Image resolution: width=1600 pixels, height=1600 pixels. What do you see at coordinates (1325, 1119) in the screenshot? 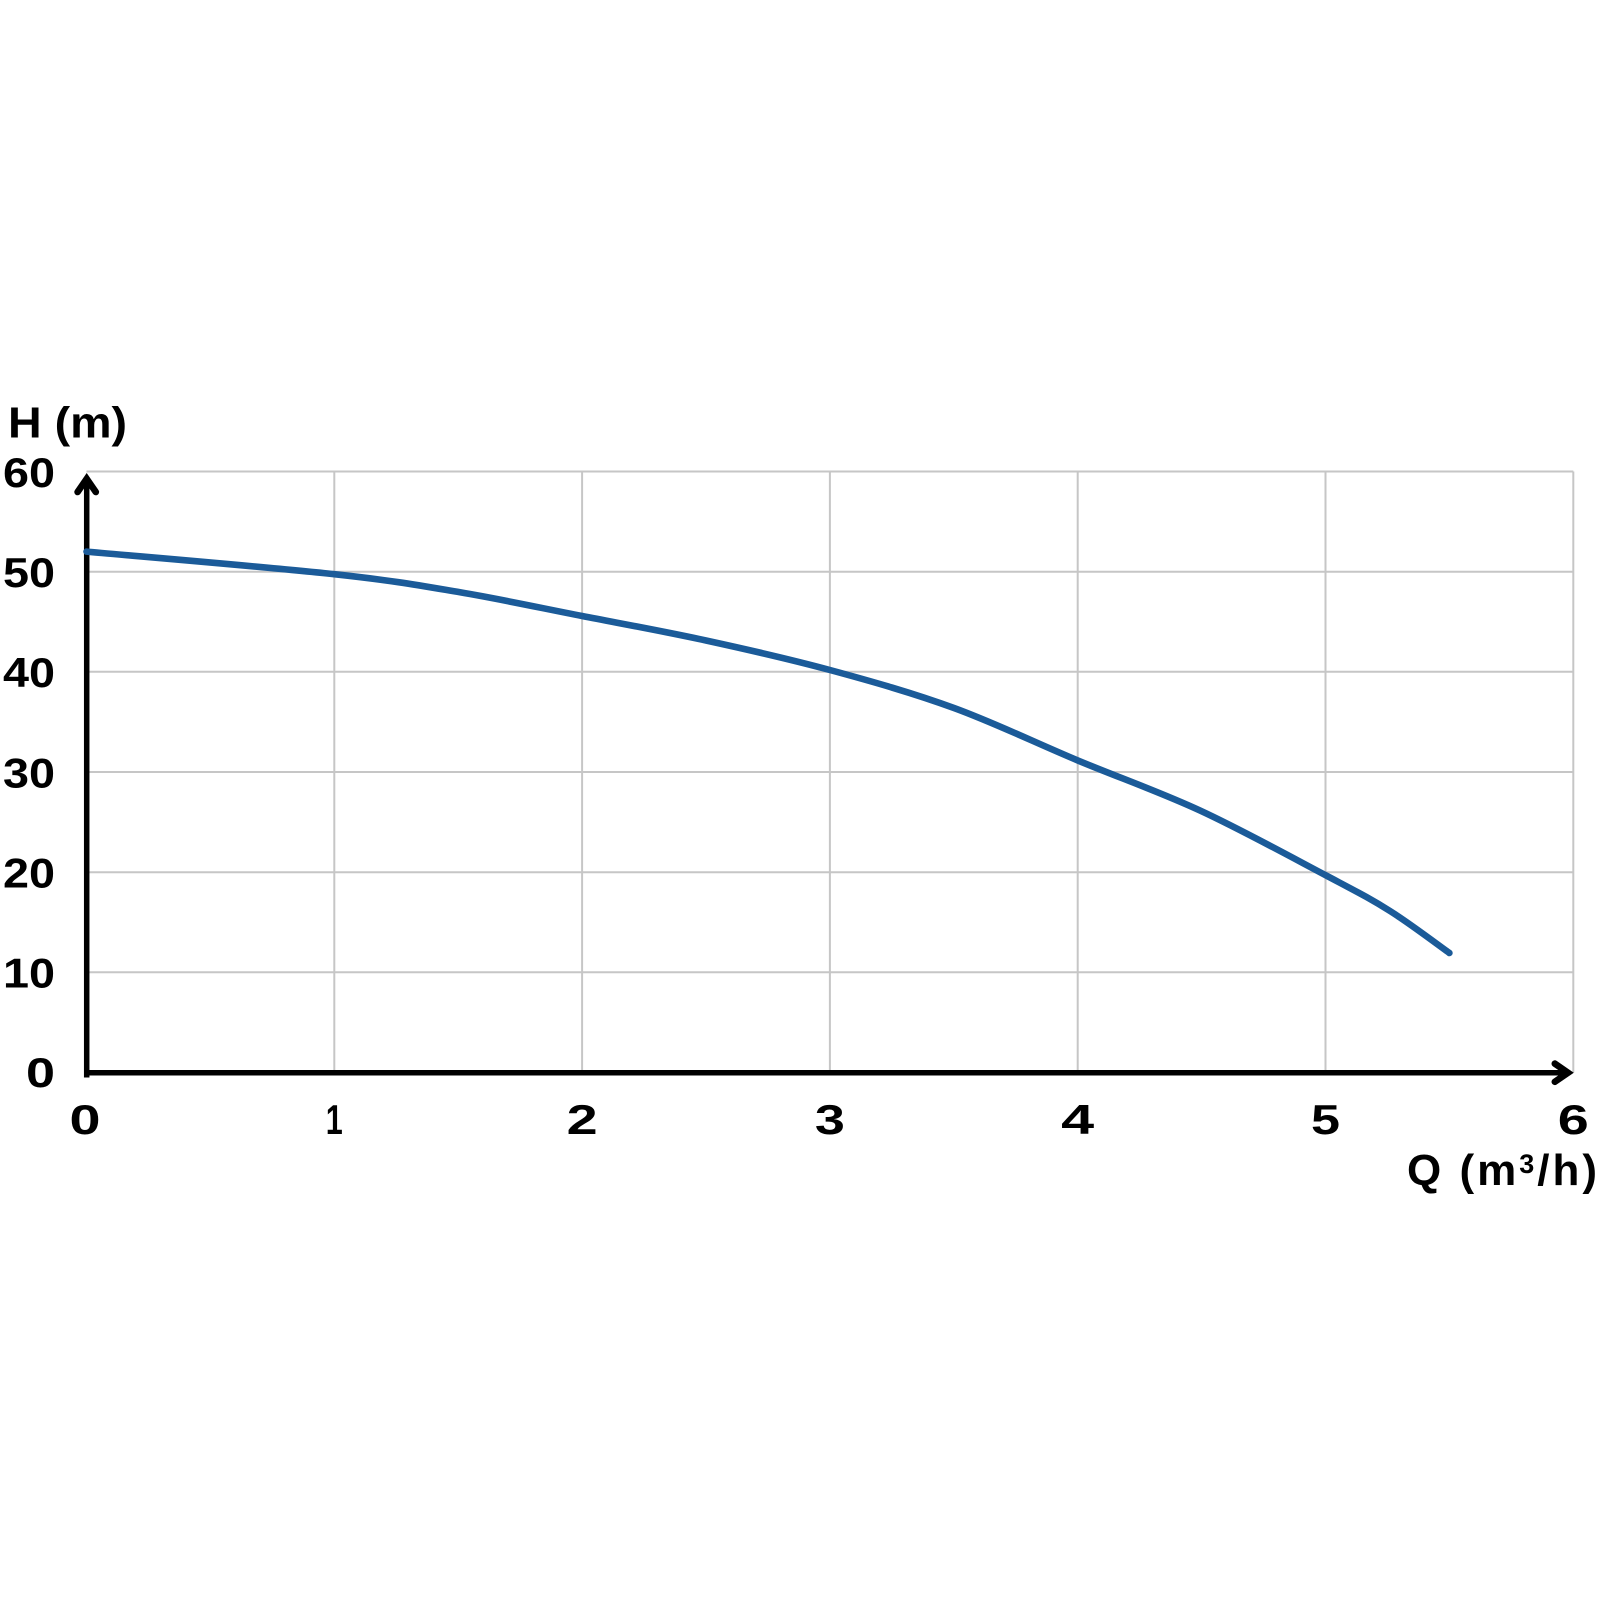
I see `svg-text: 5` at bounding box center [1325, 1119].